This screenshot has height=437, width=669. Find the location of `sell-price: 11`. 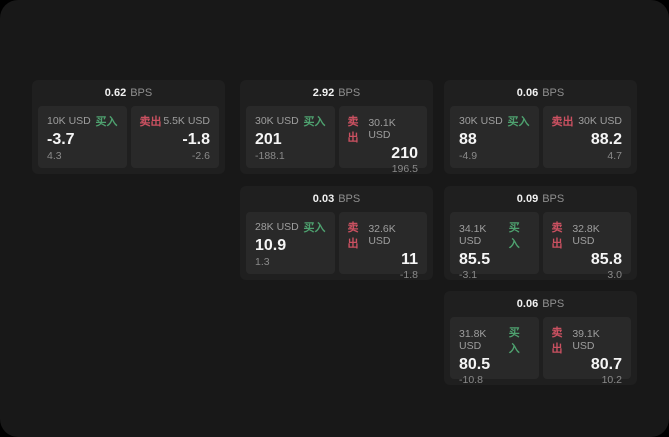

sell-price: 11 is located at coordinates (409, 259).